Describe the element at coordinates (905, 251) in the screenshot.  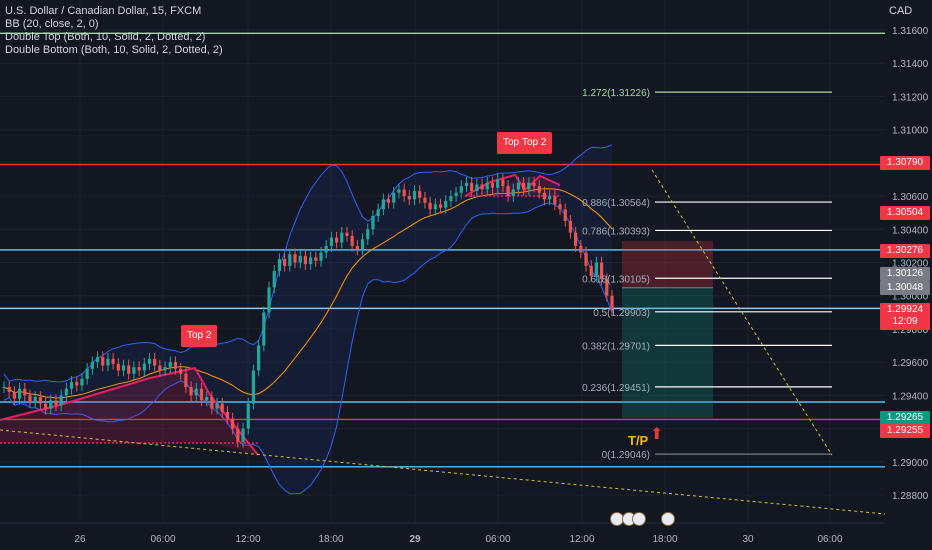
I see `price-tag-blue-line: 1.30276` at that location.